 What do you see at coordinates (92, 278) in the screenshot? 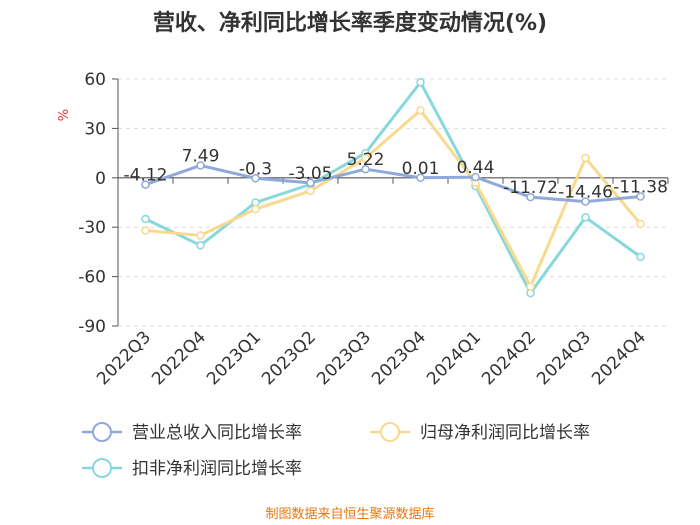
I see `y-tick-label: -60` at bounding box center [92, 278].